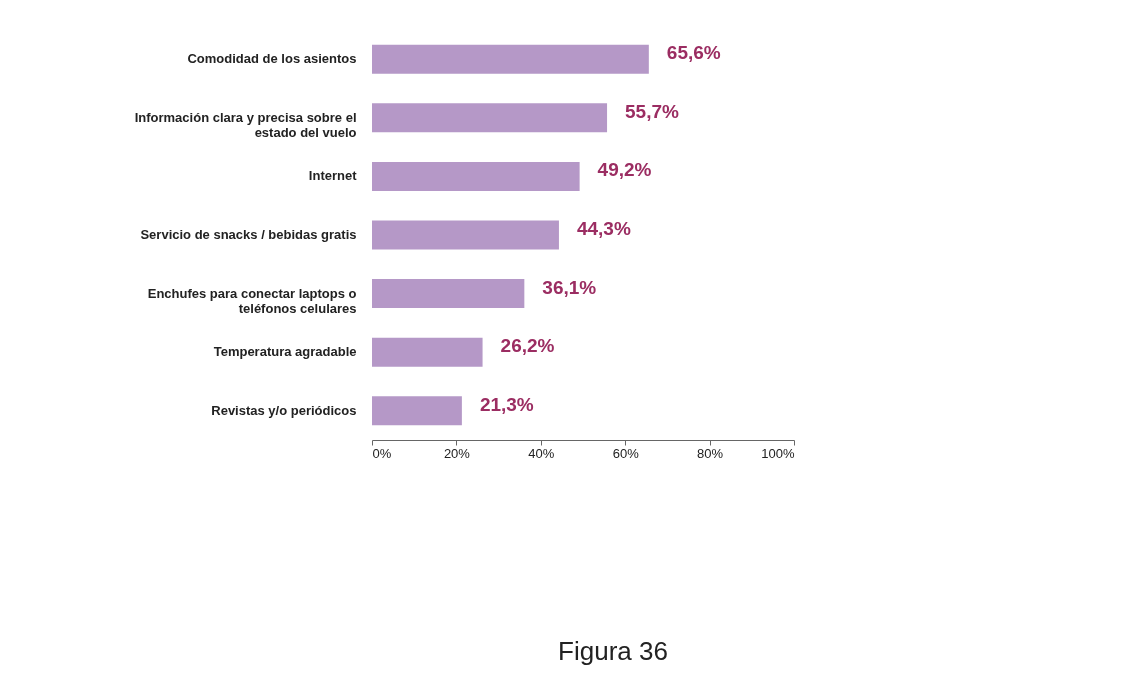 The width and height of the screenshot is (1125, 674). What do you see at coordinates (626, 453) in the screenshot?
I see `x-tick-label: 60%` at bounding box center [626, 453].